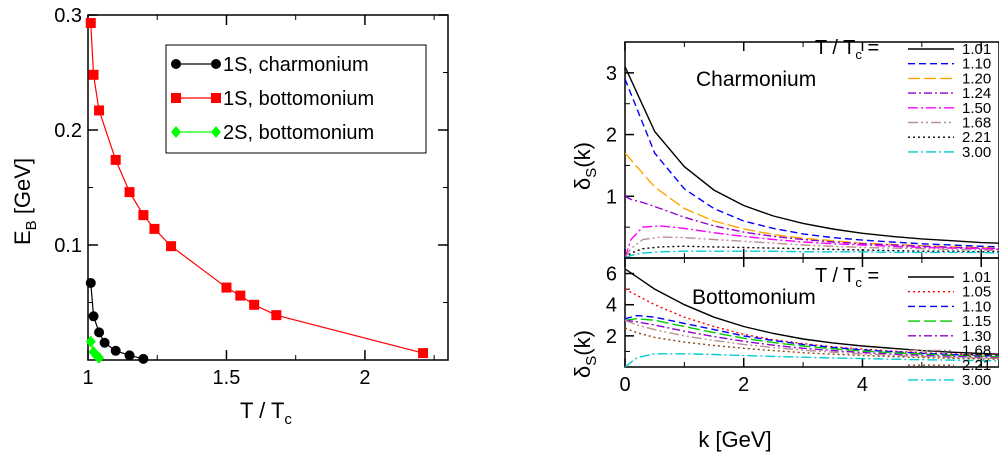 This screenshot has width=999, height=454. Describe the element at coordinates (949, 336) in the screenshot. I see `bottomonium-legend-entry: 1.30` at that location.